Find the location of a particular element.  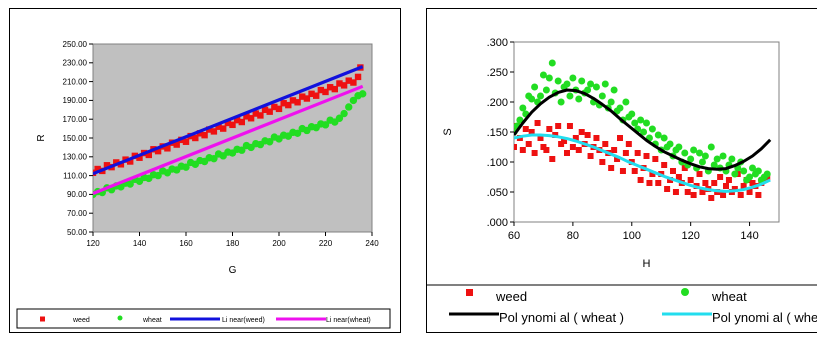

y-axis-label: R is located at coordinates (41, 137).